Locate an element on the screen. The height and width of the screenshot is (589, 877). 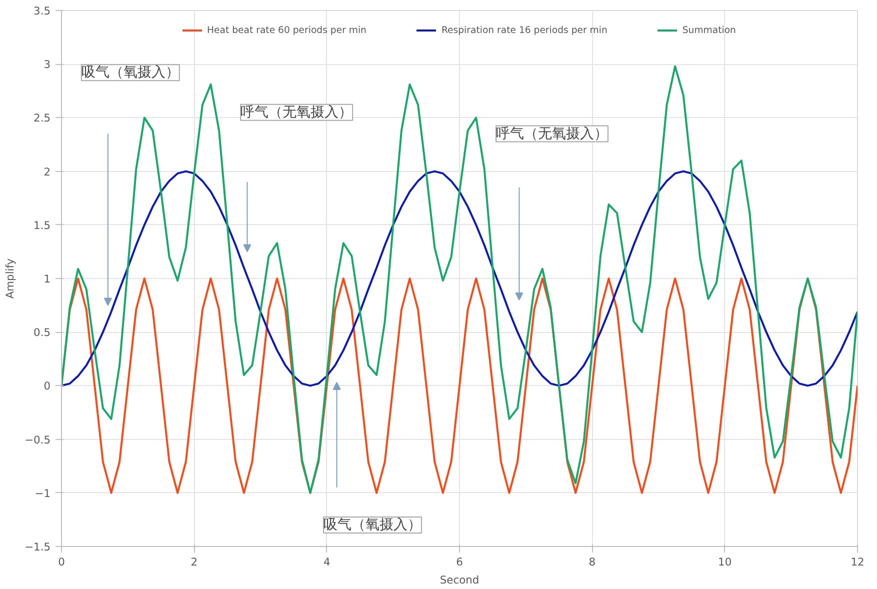
y-tick-label: 2 is located at coordinates (47, 171).